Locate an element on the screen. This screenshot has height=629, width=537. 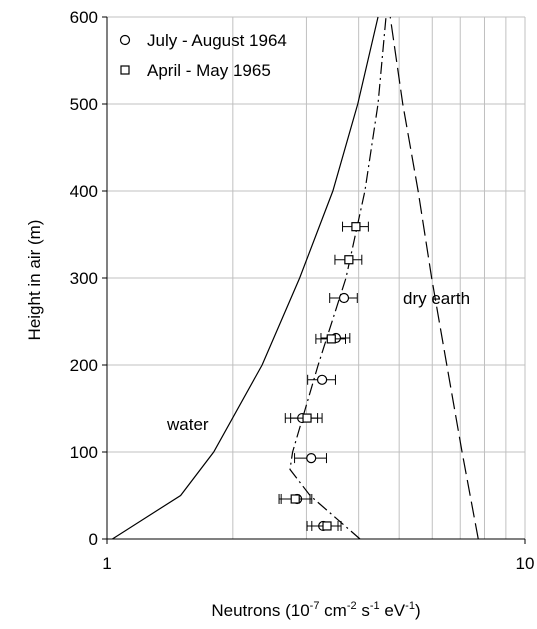
x-axis-label-part: Neutrons (10 is located at coordinates (260, 610).